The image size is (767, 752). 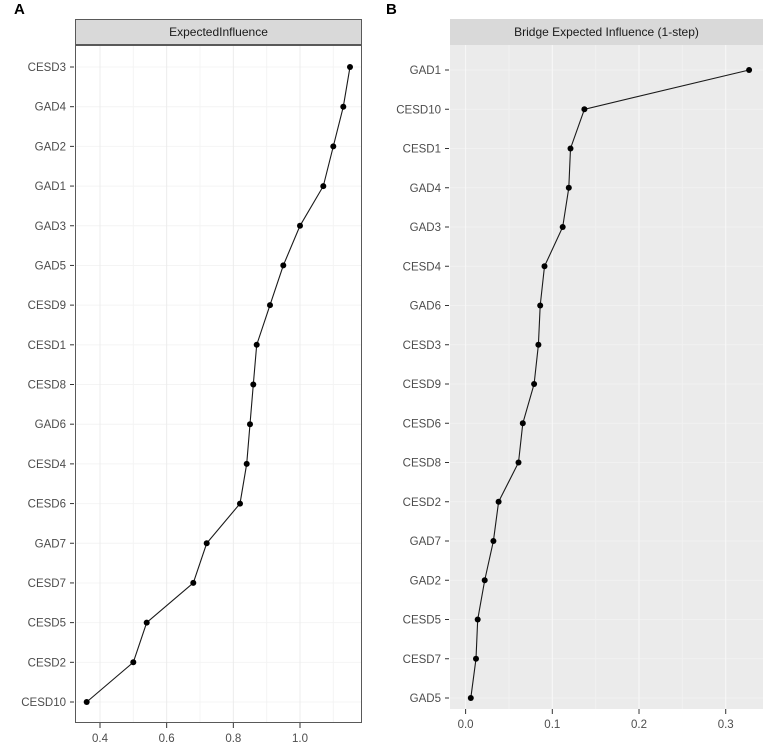 I want to click on x-tick-label: 0.0, so click(x=466, y=725).